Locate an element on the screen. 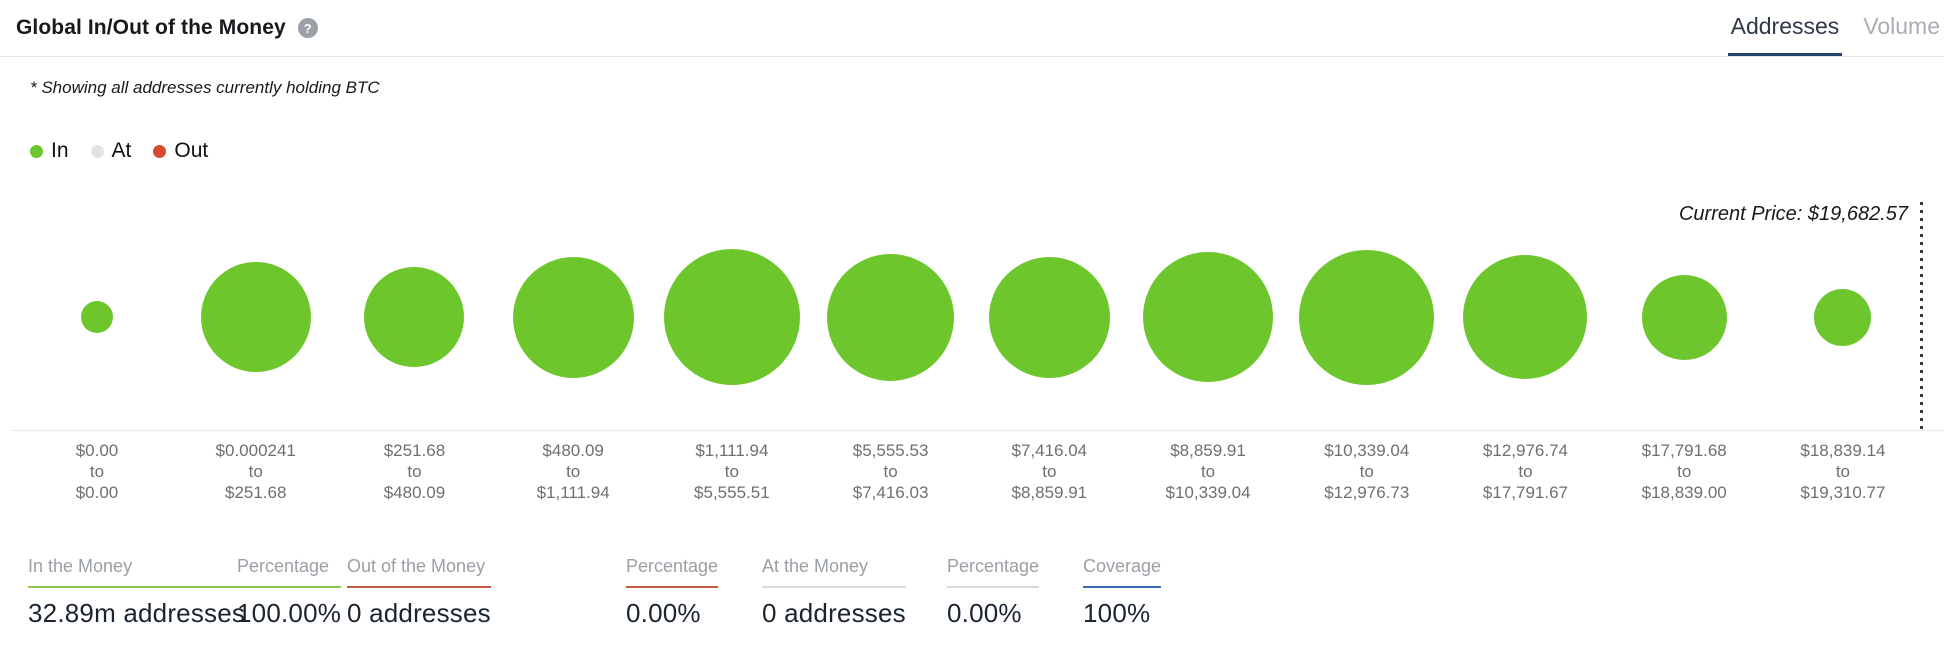 The height and width of the screenshot is (654, 1944). tick-range-end: $18,839.00 is located at coordinates (1684, 492).